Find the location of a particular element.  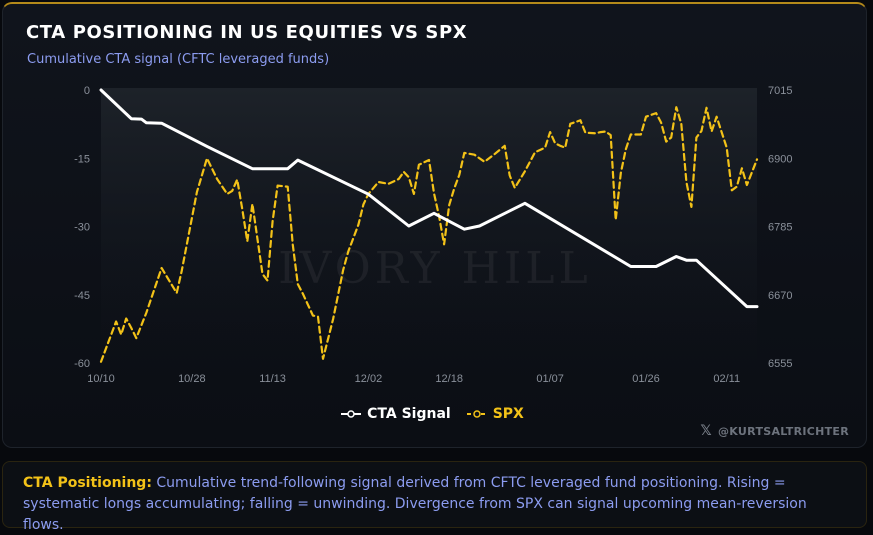

note-label: CTA Positioning: is located at coordinates (87, 483).